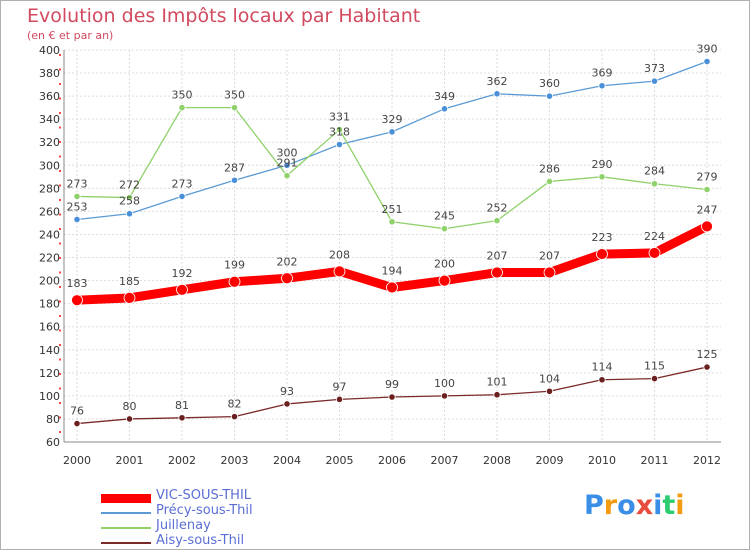 This screenshot has width=750, height=550. I want to click on data-label: 97, so click(340, 386).